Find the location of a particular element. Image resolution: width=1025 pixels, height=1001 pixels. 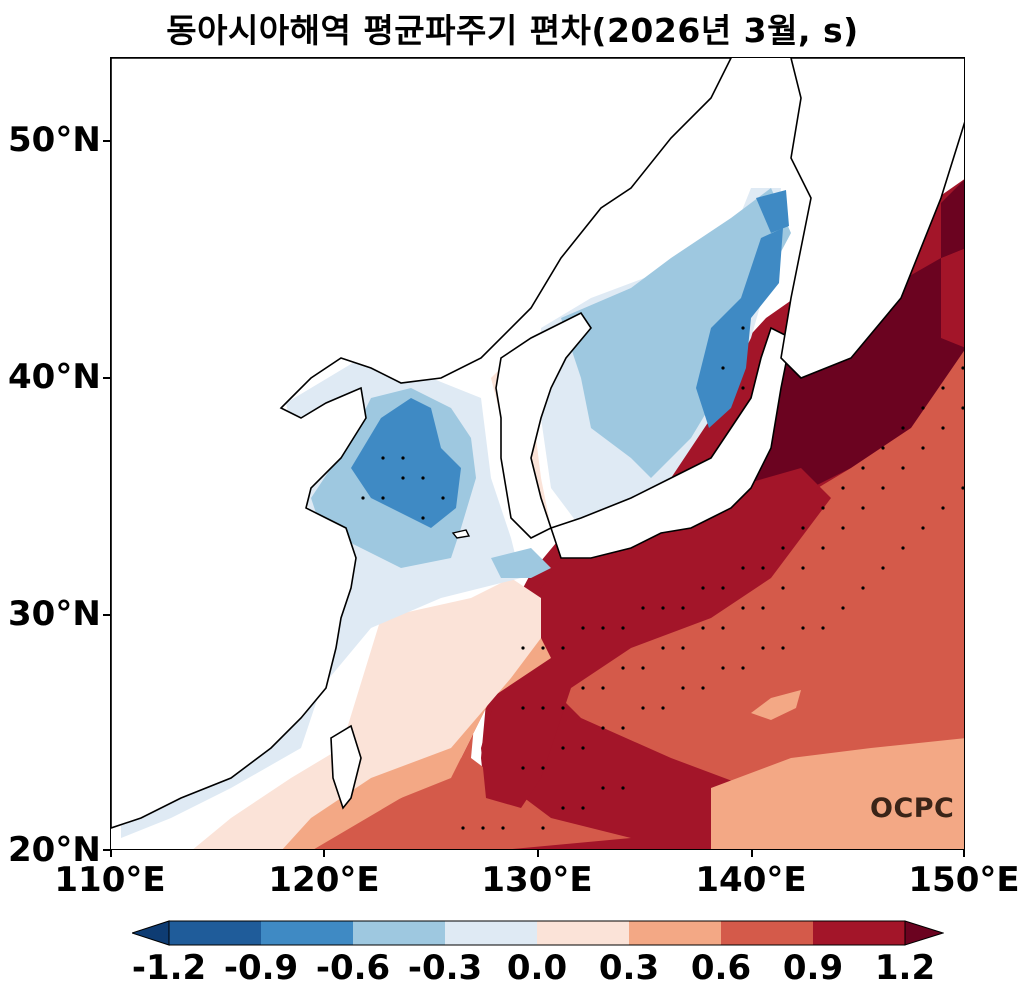

lat-tick-20n: 20°N is located at coordinates (54, 850).